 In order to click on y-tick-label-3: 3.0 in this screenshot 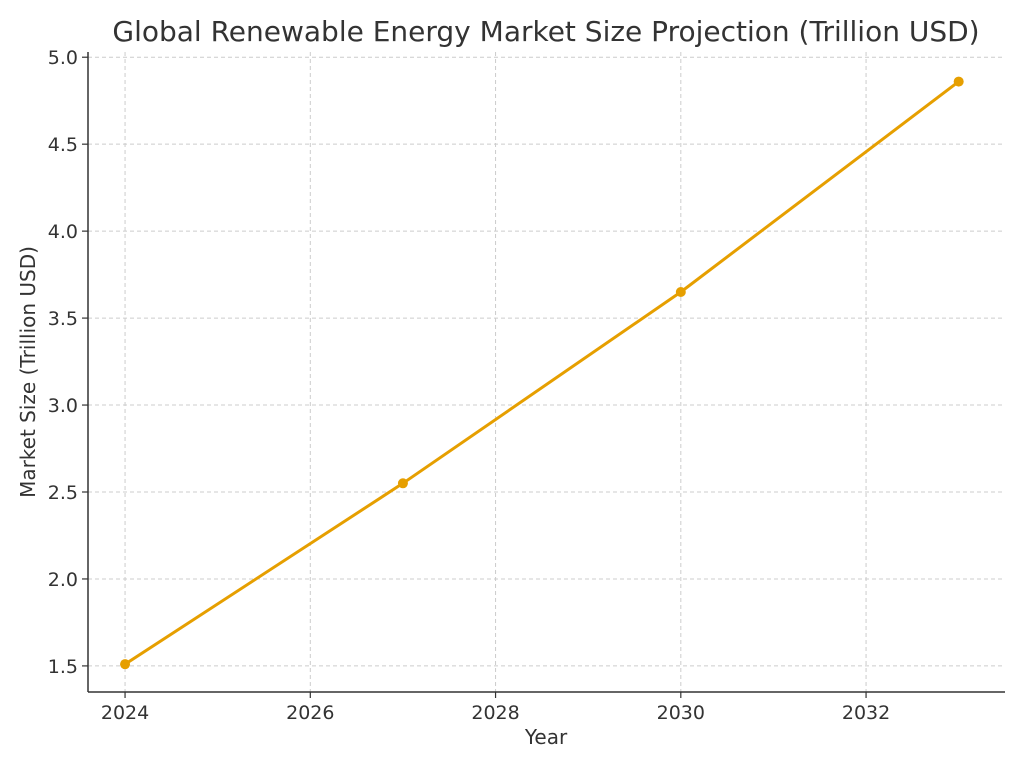, I will do `click(63, 406)`.